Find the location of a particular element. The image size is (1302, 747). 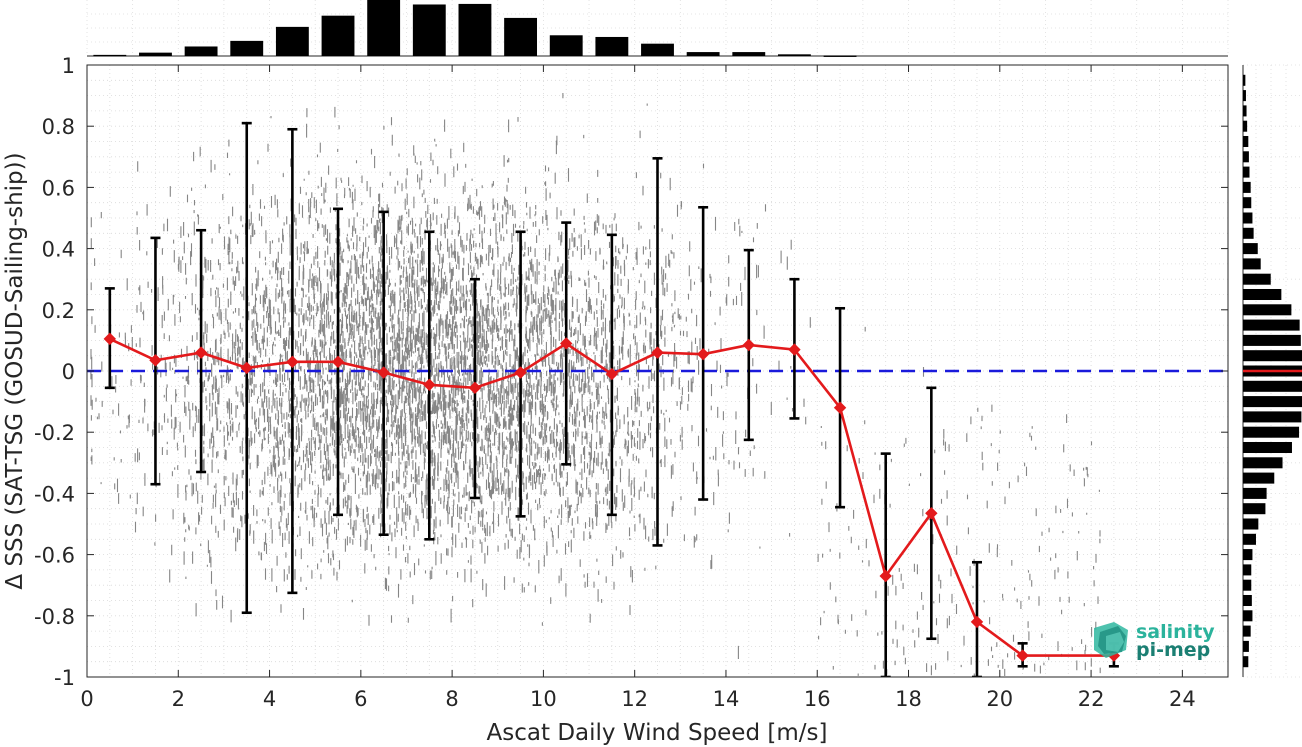

salinity-pi-mep-logo: salinity pi-mep is located at coordinates (1153, 641).